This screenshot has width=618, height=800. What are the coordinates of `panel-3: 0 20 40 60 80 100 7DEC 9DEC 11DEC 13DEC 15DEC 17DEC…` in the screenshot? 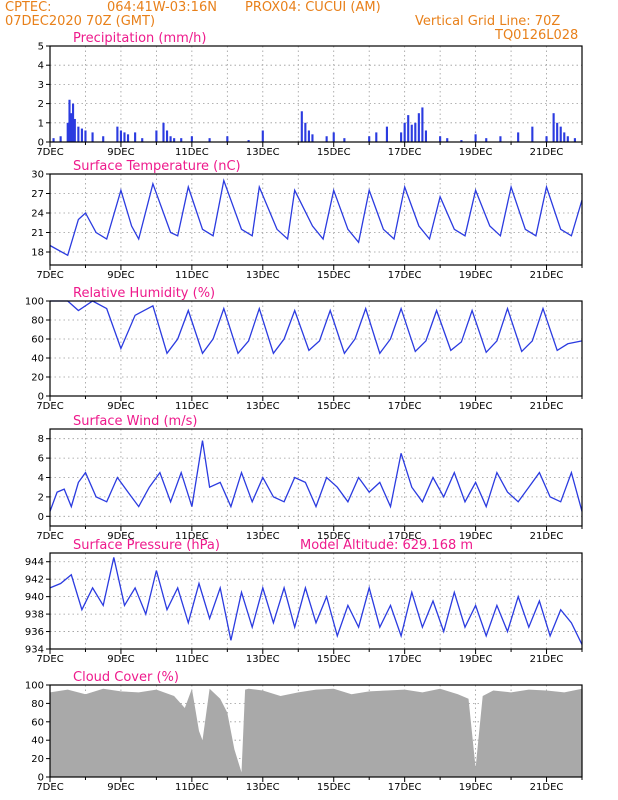 It's located at (304, 349).